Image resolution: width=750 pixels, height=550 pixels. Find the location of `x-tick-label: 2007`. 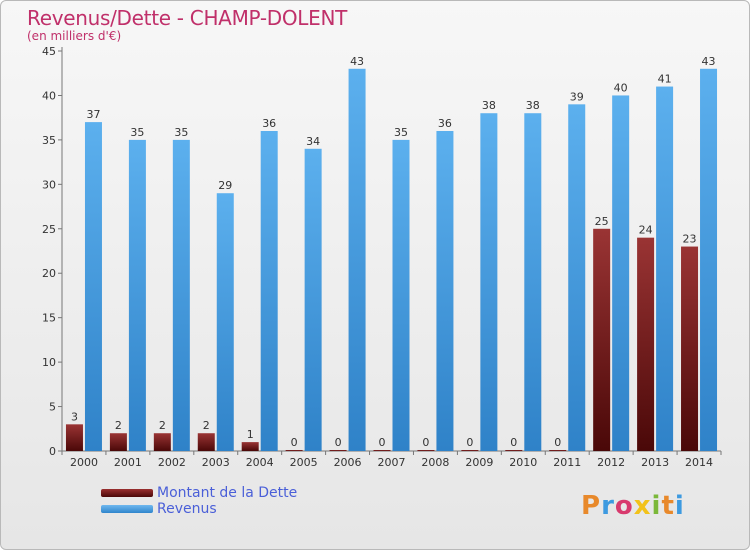

x-tick-label: 2007 is located at coordinates (392, 462).